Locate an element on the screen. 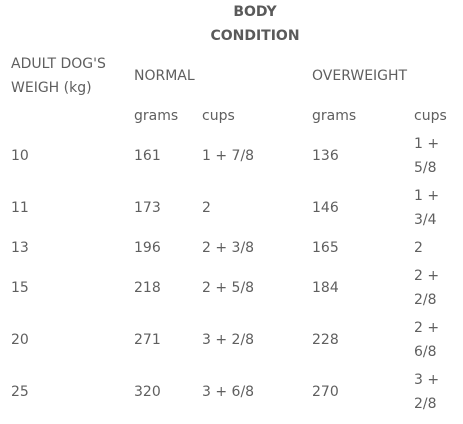  row-header-line1: ADULT DOG'S is located at coordinates (58, 64).